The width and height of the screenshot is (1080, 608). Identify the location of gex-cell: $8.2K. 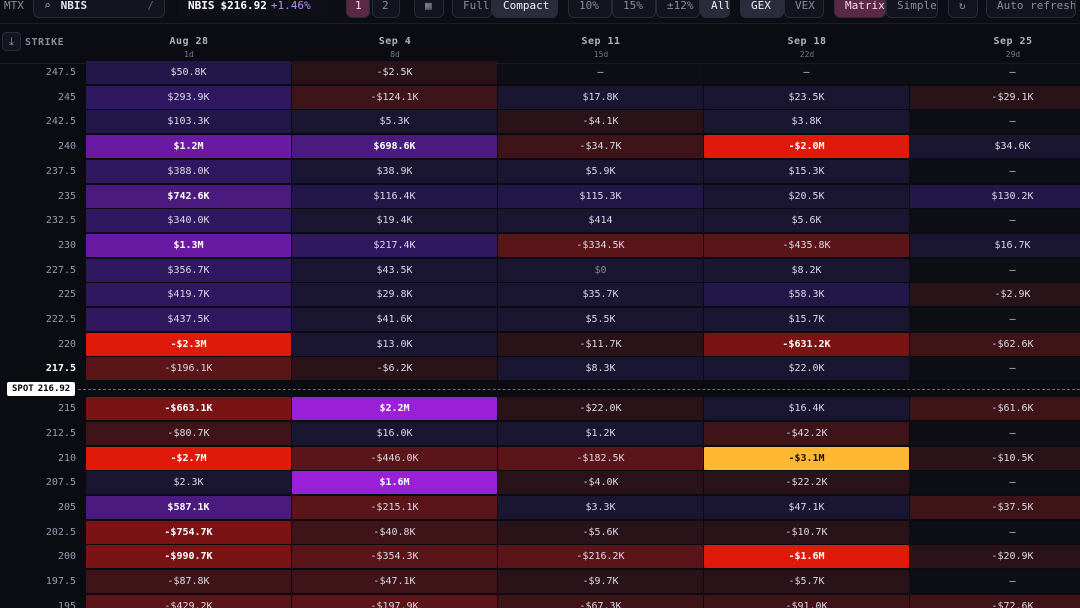
(806, 270).